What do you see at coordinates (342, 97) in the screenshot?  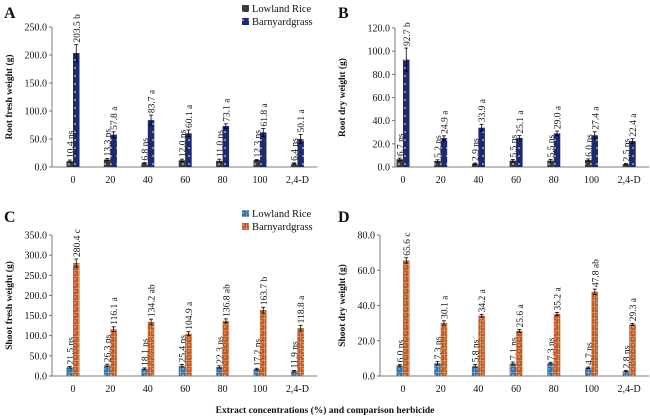 I see `y-axis-label: Root dry weight (g)` at bounding box center [342, 97].